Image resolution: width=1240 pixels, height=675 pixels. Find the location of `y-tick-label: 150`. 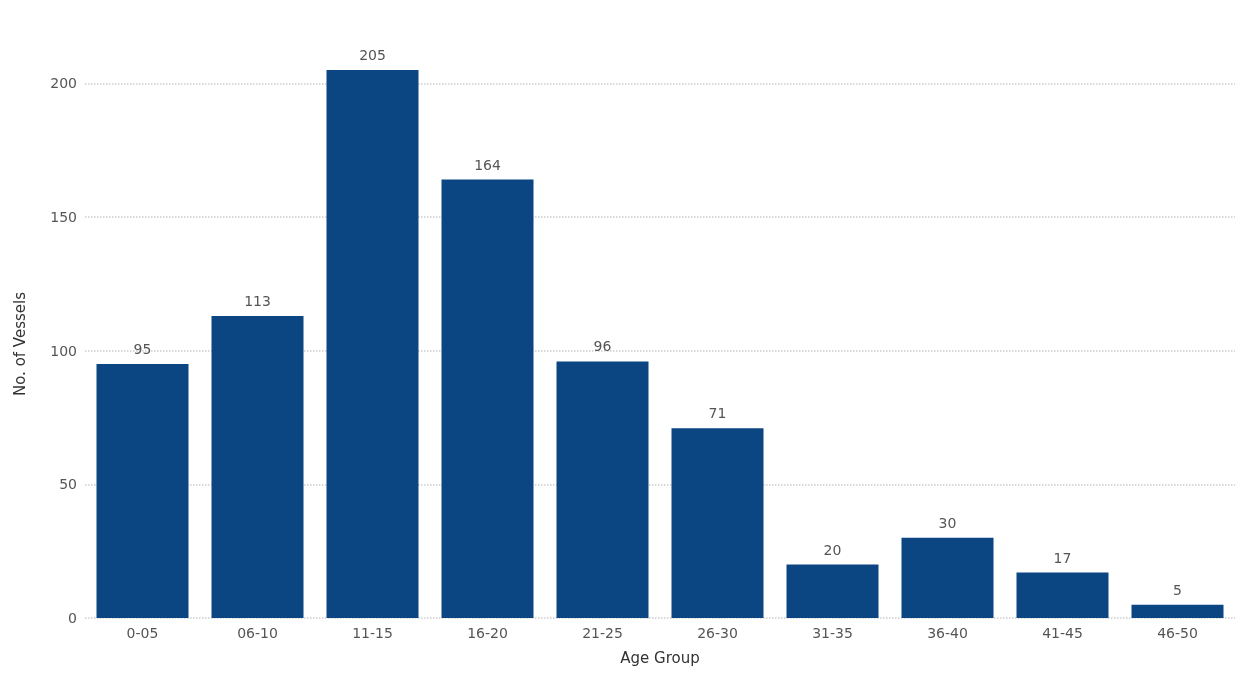

y-tick-label: 150 is located at coordinates (63, 217).